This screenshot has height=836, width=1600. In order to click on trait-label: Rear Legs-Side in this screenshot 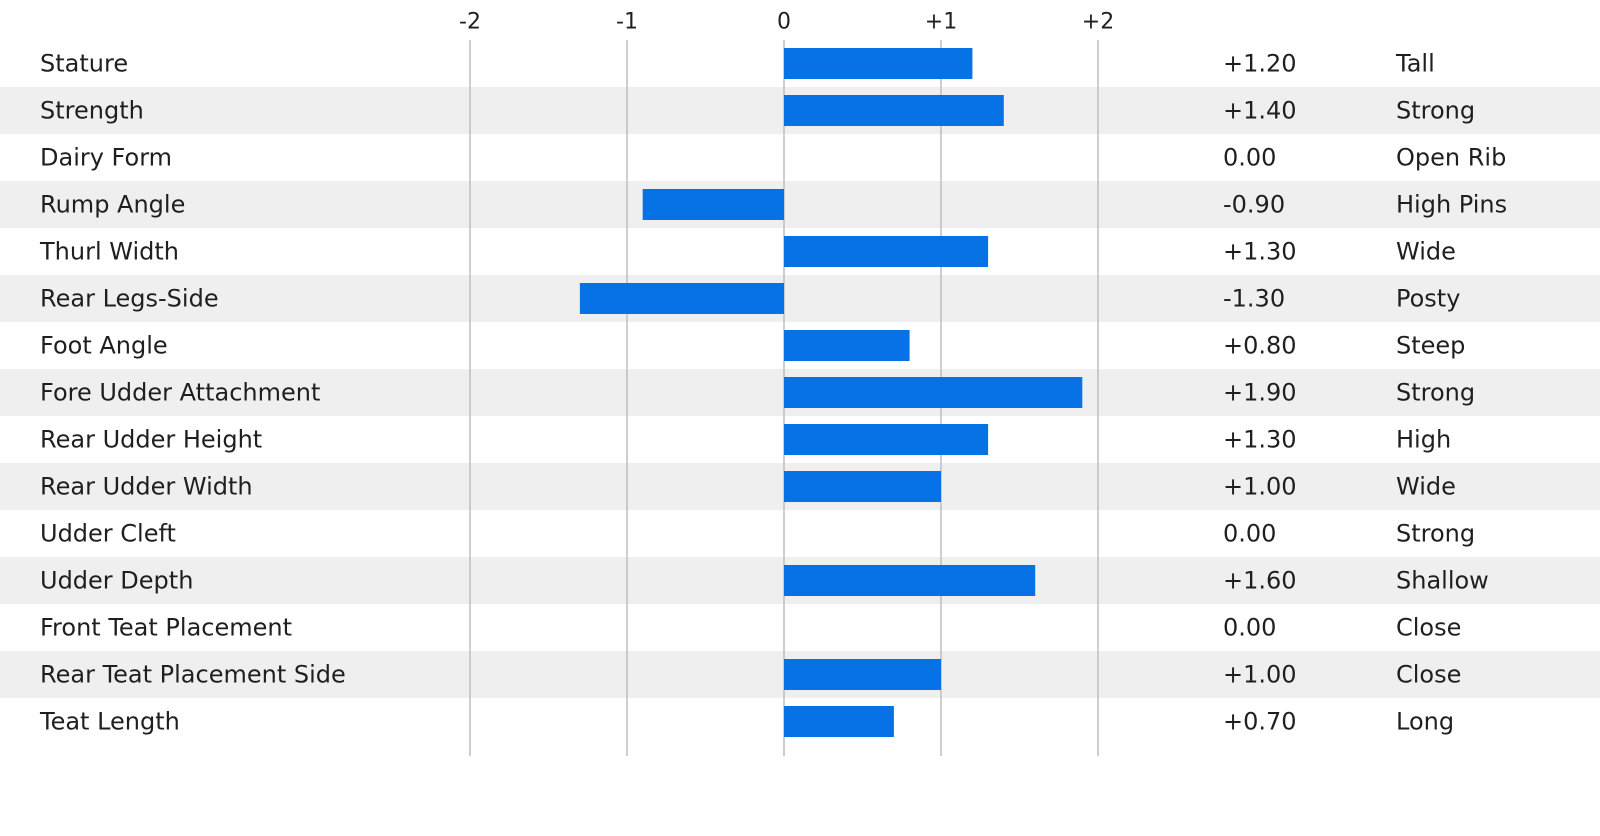, I will do `click(129, 299)`.